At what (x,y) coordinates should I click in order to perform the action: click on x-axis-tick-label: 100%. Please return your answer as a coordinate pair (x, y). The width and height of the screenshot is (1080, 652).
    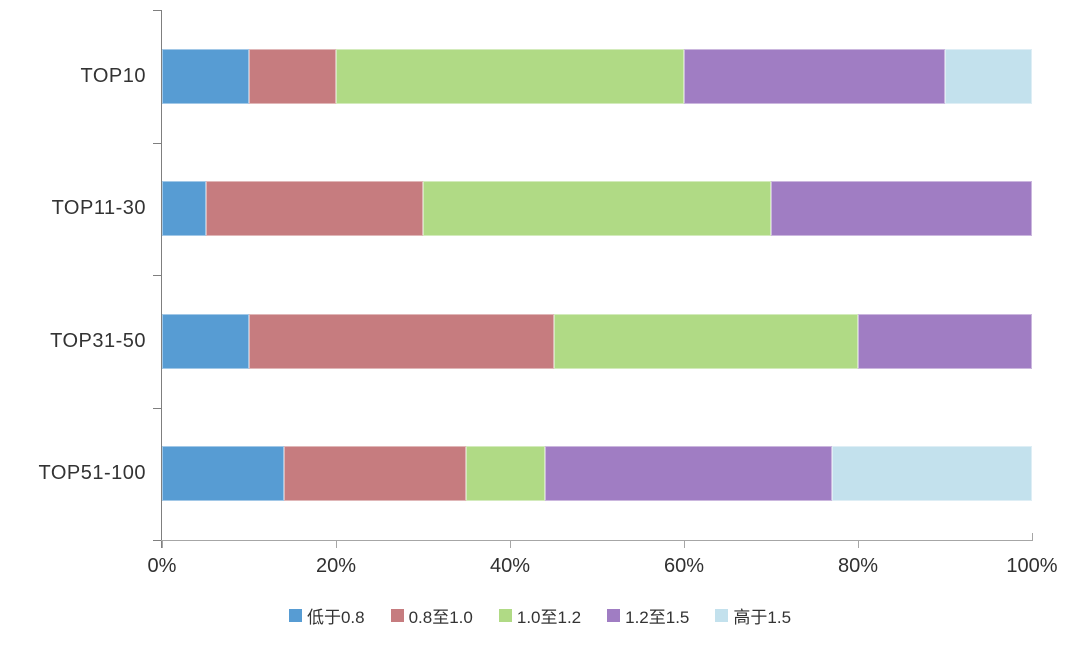
    Looking at the image, I should click on (1032, 566).